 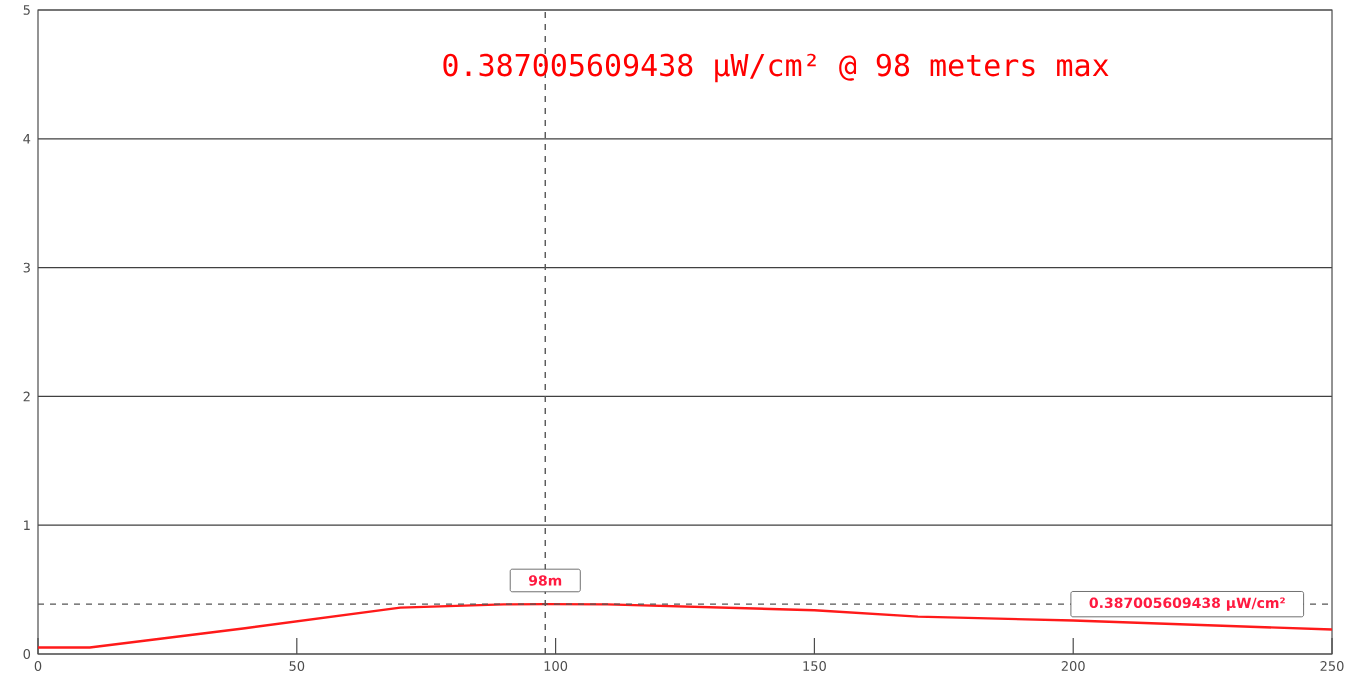 What do you see at coordinates (1332, 666) in the screenshot?
I see `x-tick-label: 250` at bounding box center [1332, 666].